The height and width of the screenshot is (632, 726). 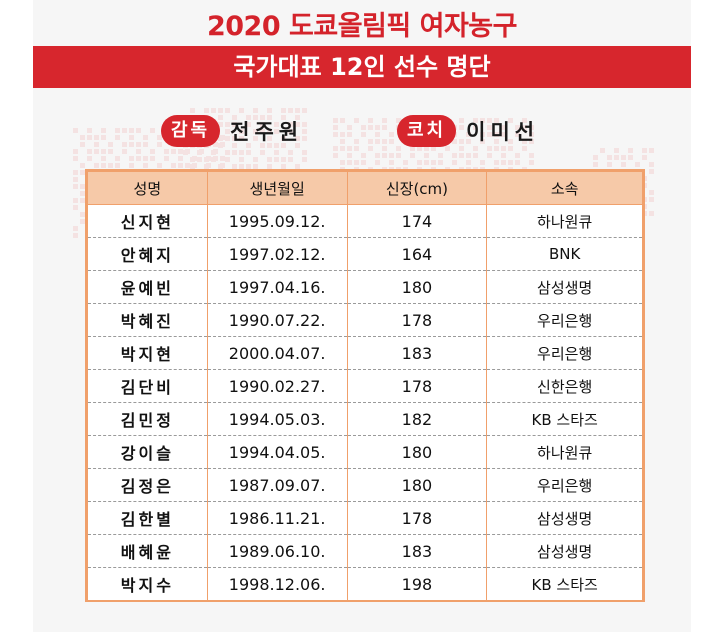 What do you see at coordinates (267, 132) in the screenshot?
I see `head-coach-name: 전주원` at bounding box center [267, 132].